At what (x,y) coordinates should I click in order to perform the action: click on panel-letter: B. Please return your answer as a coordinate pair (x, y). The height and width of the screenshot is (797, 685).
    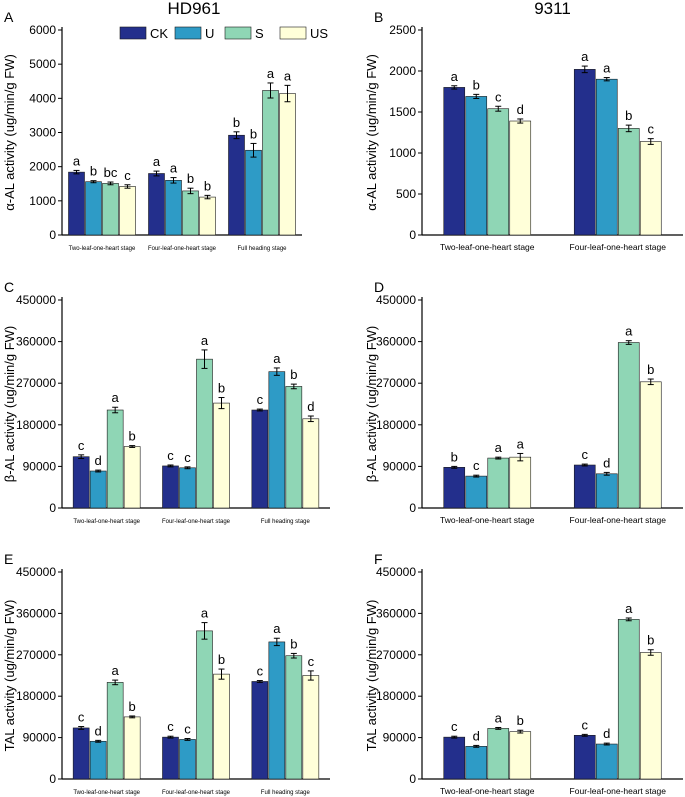
    Looking at the image, I should click on (378, 17).